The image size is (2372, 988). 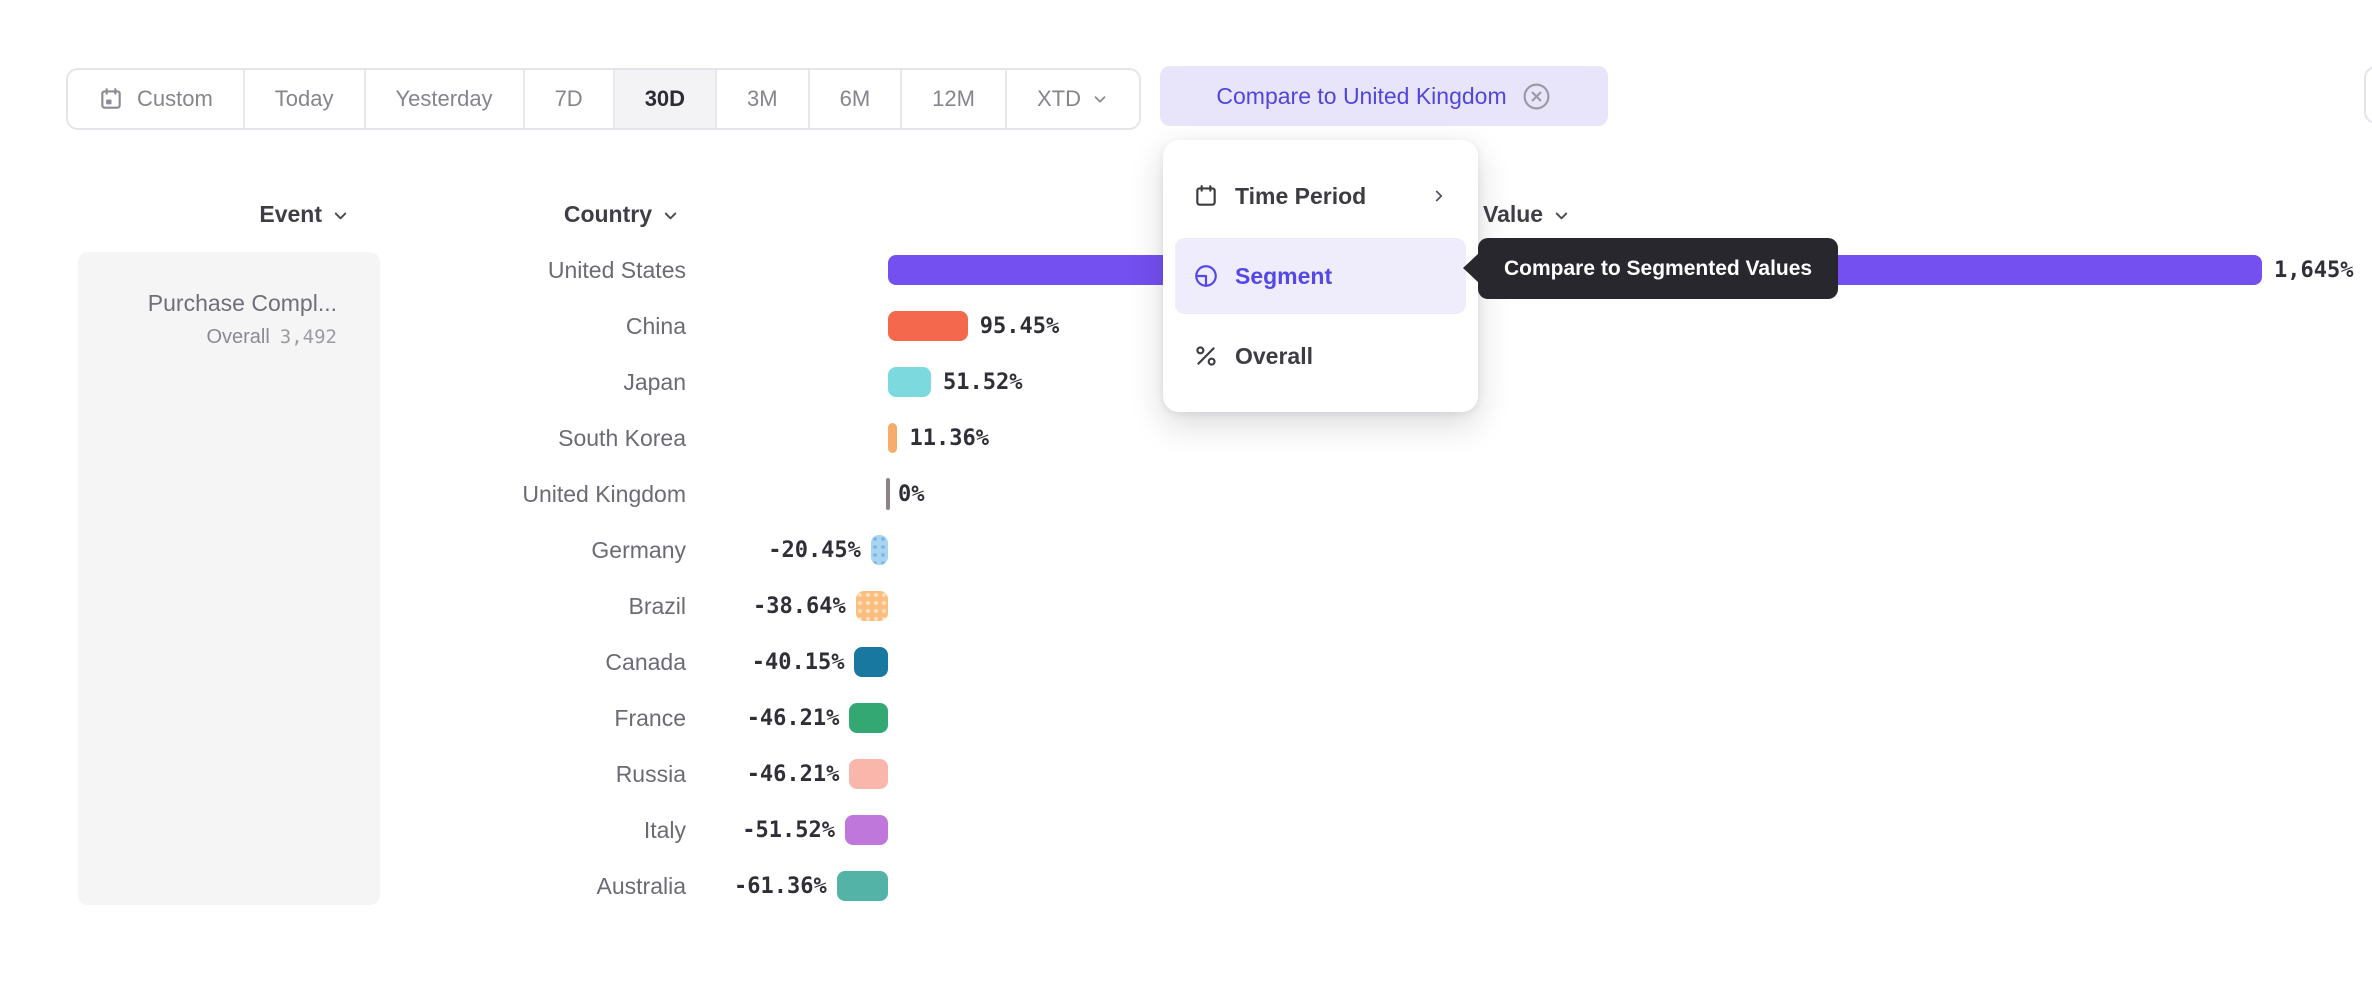 What do you see at coordinates (814, 550) in the screenshot?
I see `value-label: -20.45%` at bounding box center [814, 550].